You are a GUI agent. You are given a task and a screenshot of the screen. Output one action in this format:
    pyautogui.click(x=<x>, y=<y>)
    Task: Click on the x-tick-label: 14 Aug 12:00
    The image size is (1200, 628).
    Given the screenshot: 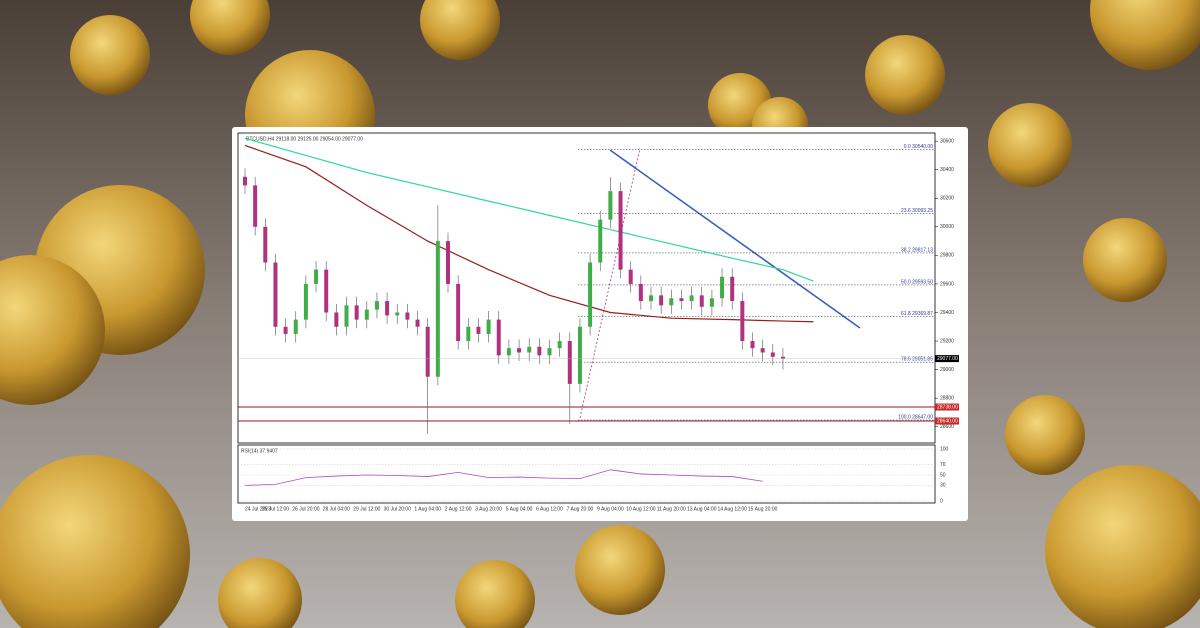 What is the action you would take?
    pyautogui.click(x=732, y=509)
    